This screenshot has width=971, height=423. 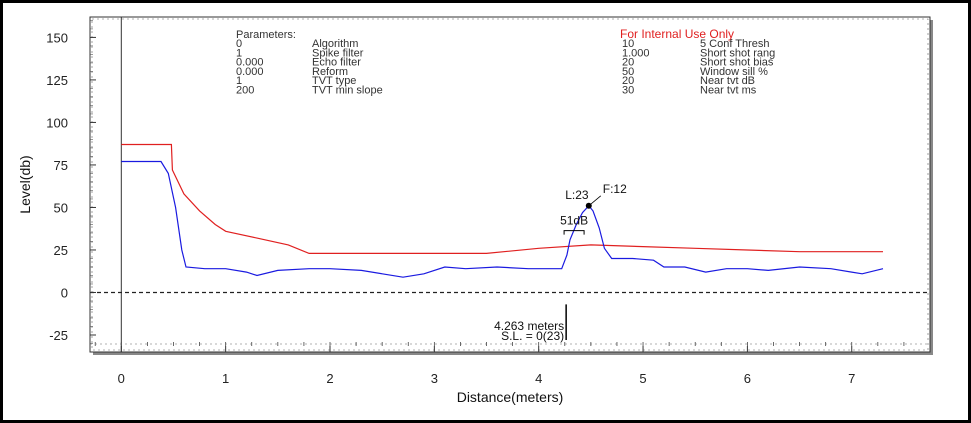 What do you see at coordinates (538, 378) in the screenshot?
I see `x-tick-label: 4` at bounding box center [538, 378].